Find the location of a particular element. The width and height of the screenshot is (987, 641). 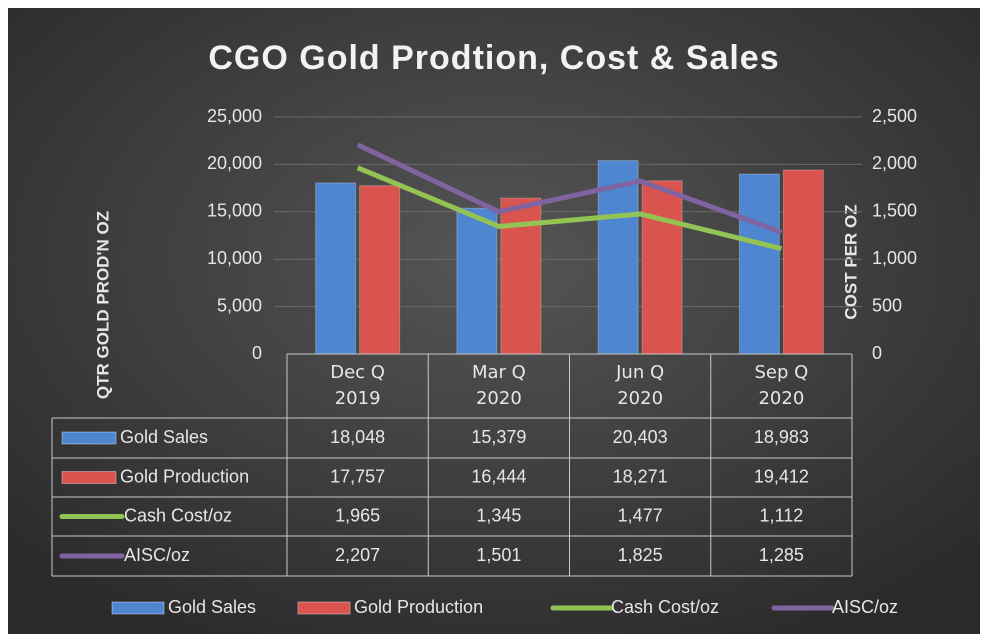

y2-tick-label: 1,500 is located at coordinates (894, 211).